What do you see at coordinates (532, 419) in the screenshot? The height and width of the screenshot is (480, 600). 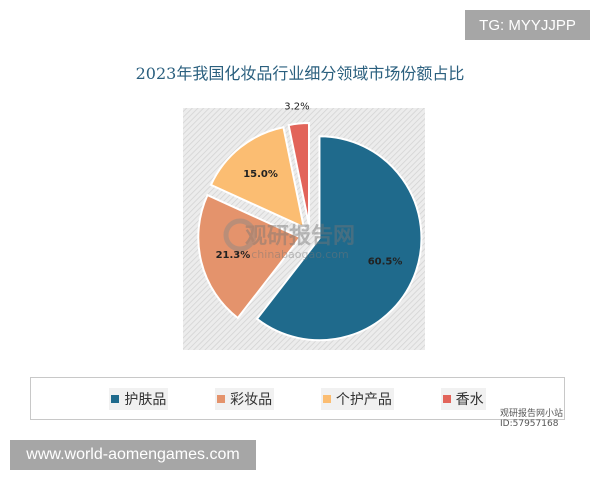 I see `corner-watermark: 观研报告网小站 ID:57957168` at bounding box center [532, 419].